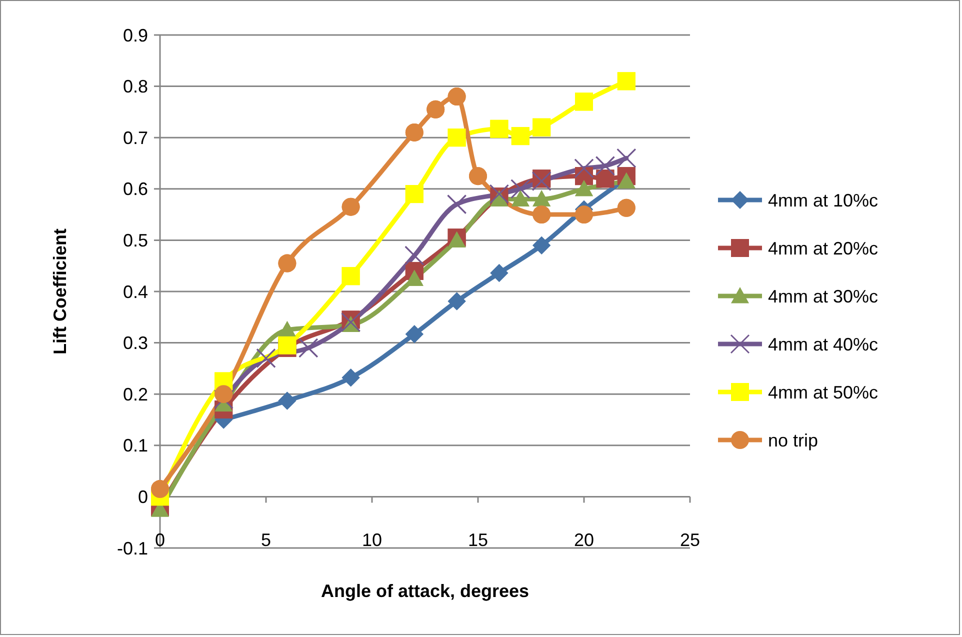  I want to click on legend-label: 4mm at 20%c, so click(823, 248).